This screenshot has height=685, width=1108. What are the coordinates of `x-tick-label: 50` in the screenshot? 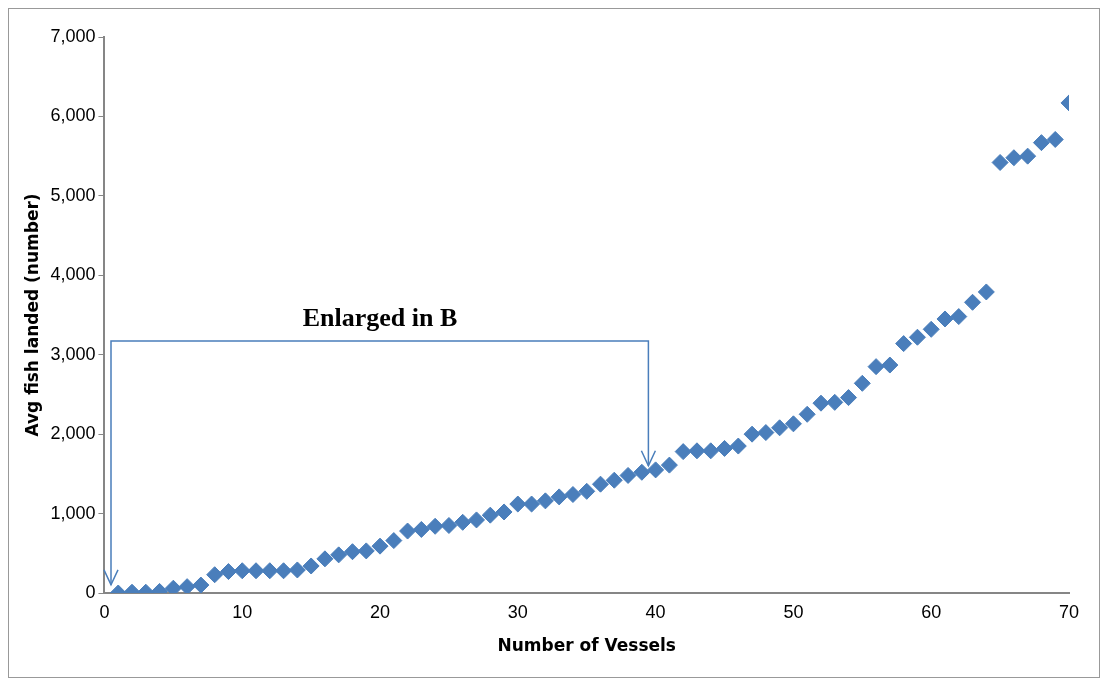 It's located at (793, 611).